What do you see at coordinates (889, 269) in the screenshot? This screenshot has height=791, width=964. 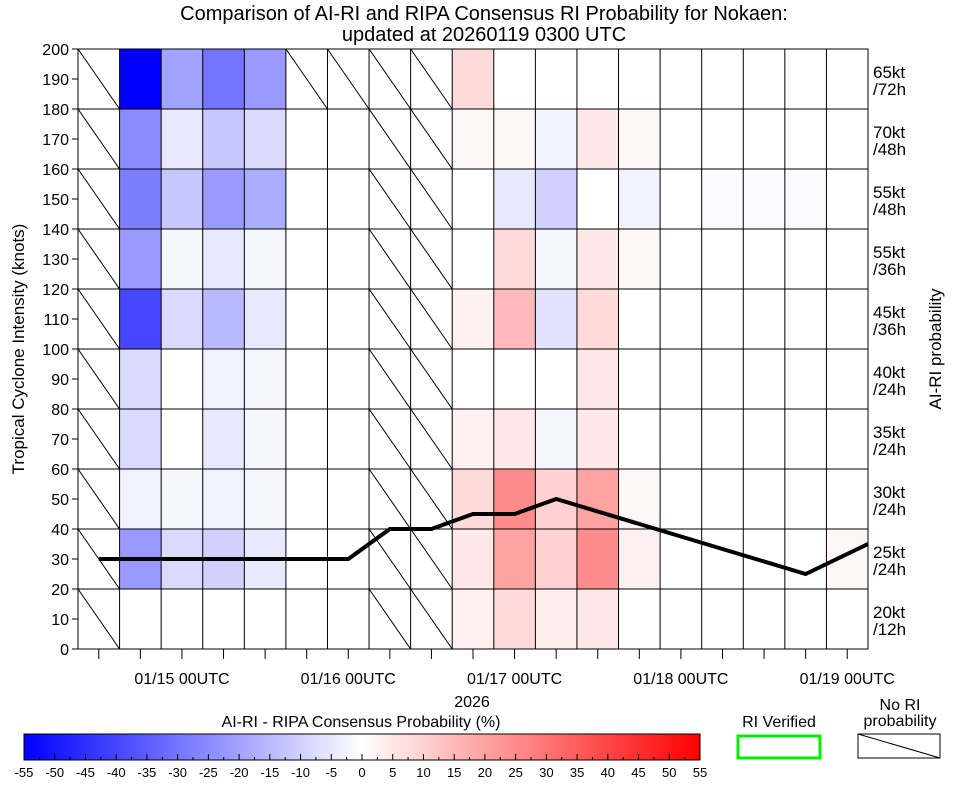 I see `row-label-period: /36h` at bounding box center [889, 269].